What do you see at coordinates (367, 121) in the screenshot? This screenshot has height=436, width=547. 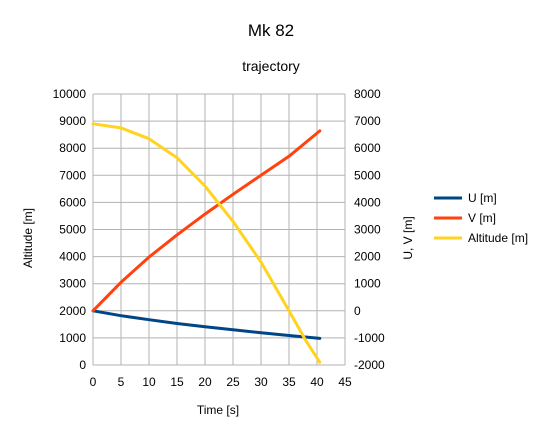 I see `y2-tick-label: 7000` at bounding box center [367, 121].